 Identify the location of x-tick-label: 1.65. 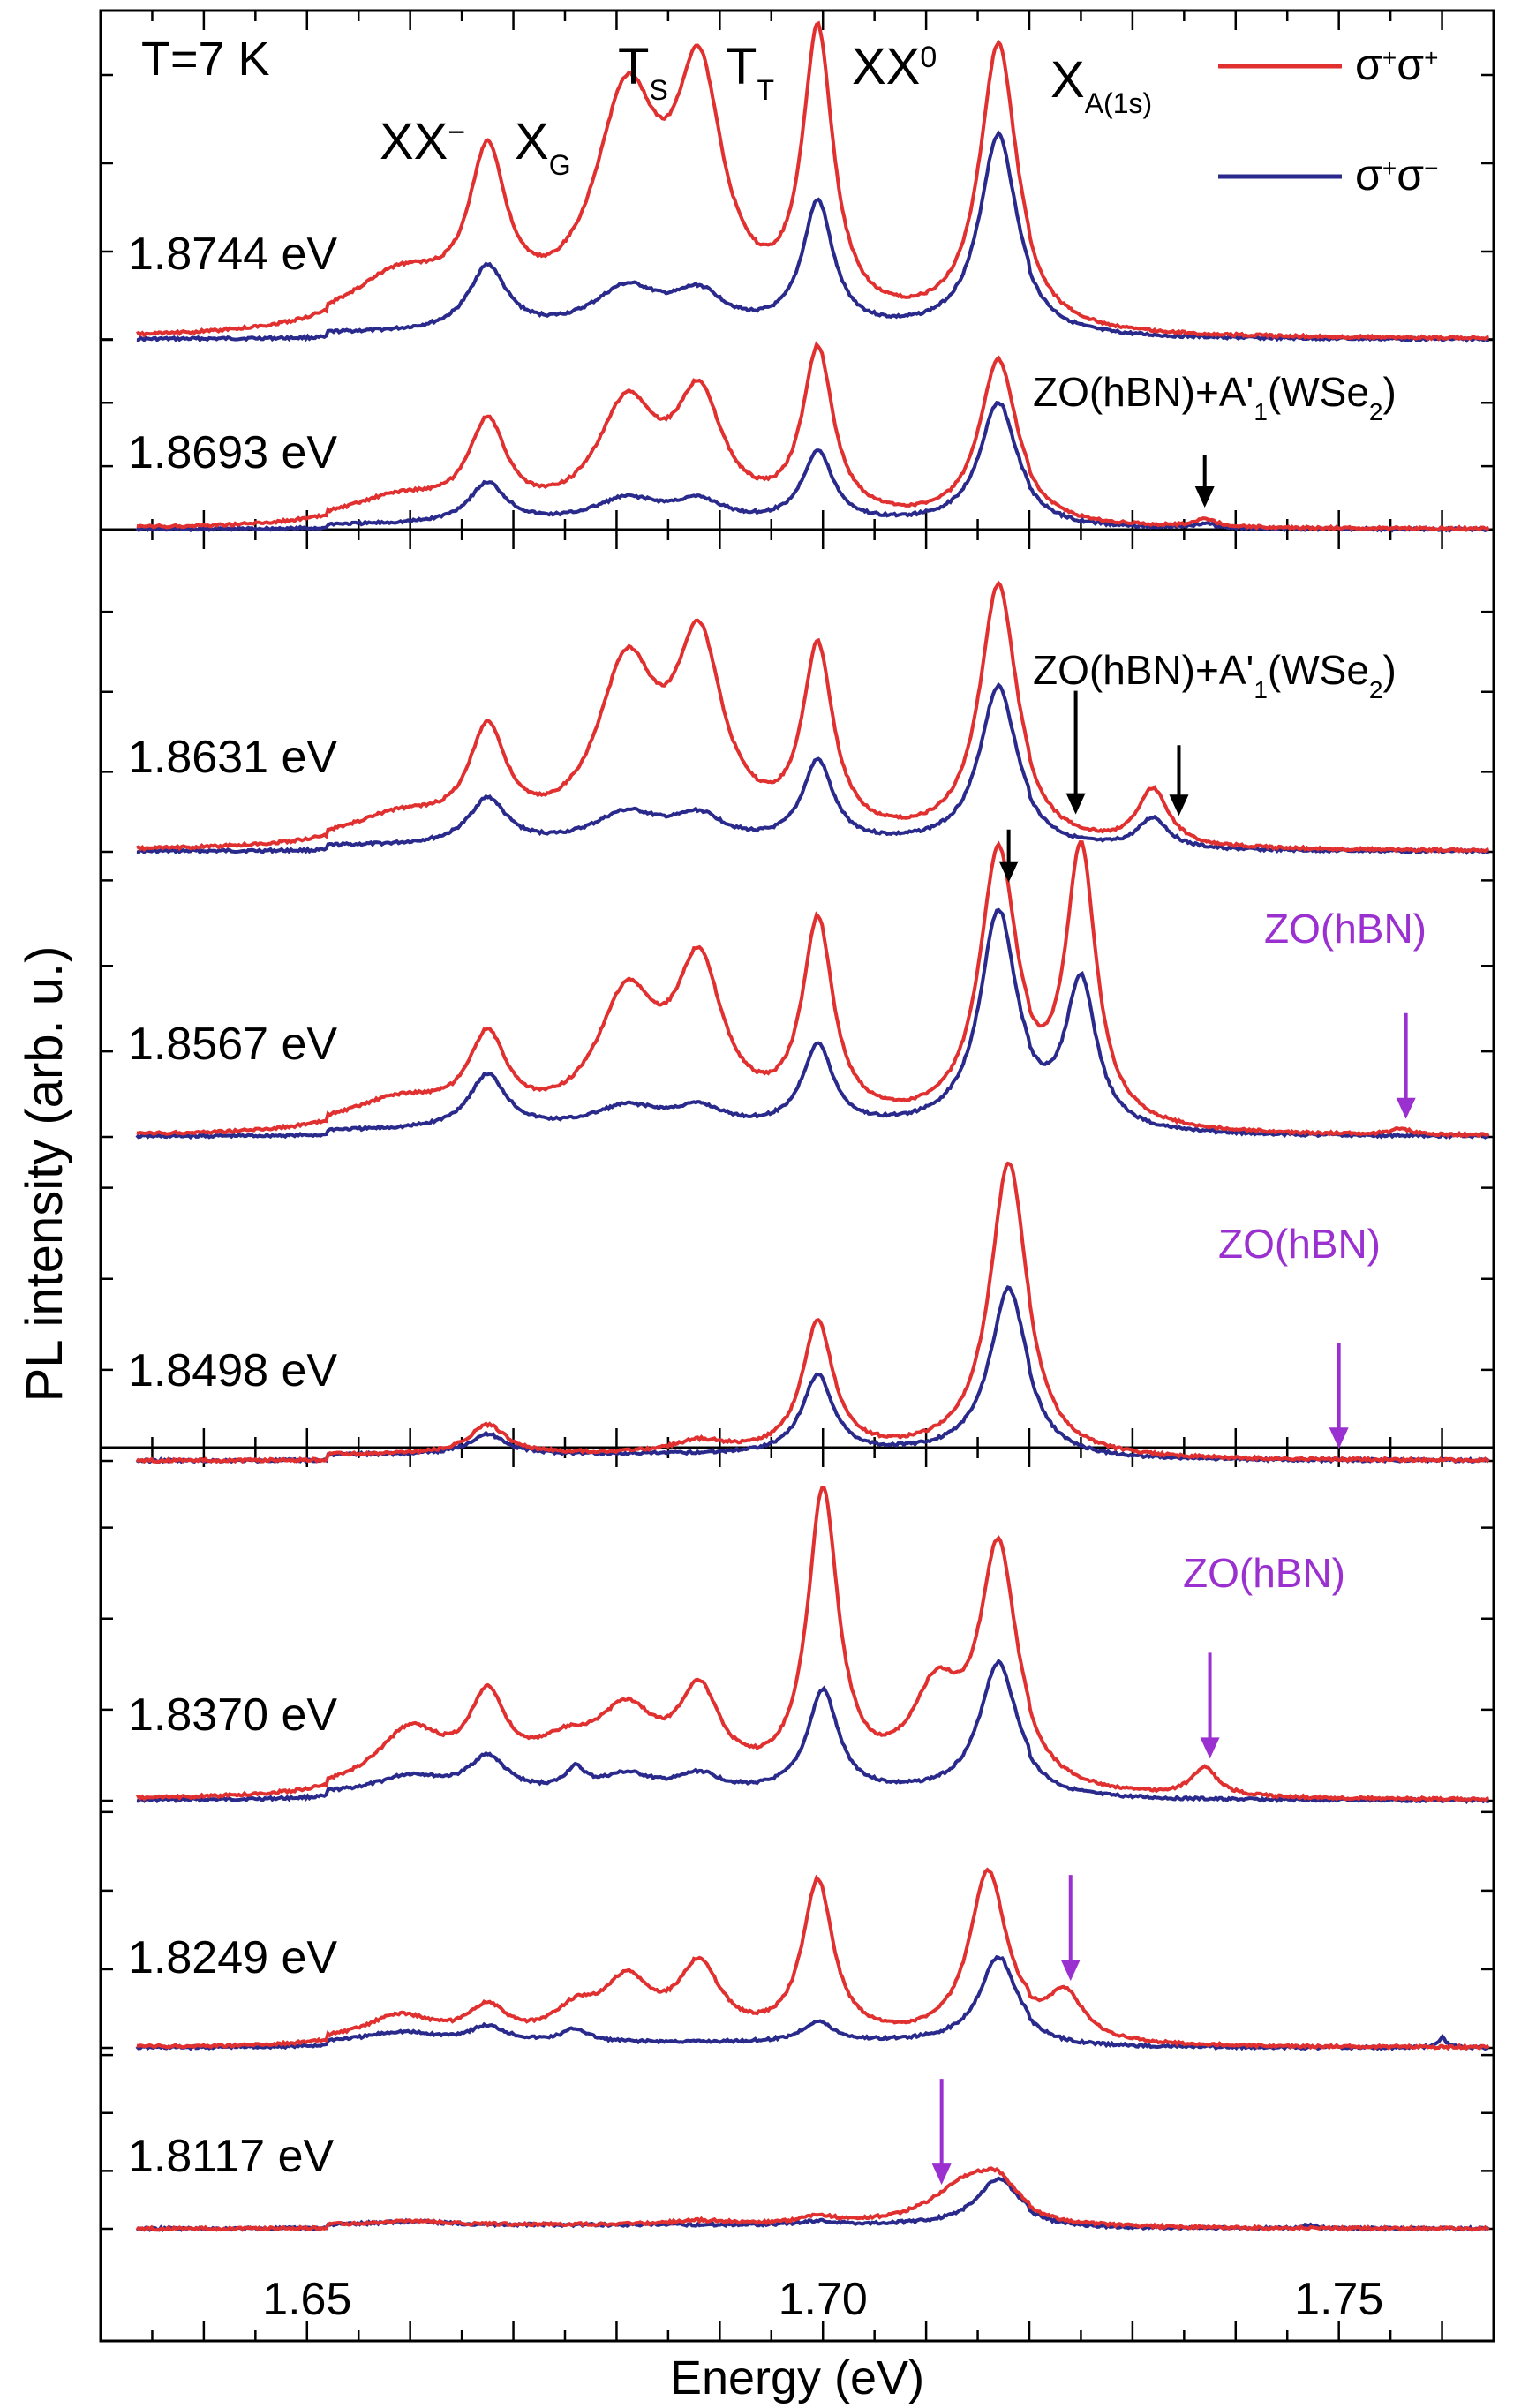
(306, 2299).